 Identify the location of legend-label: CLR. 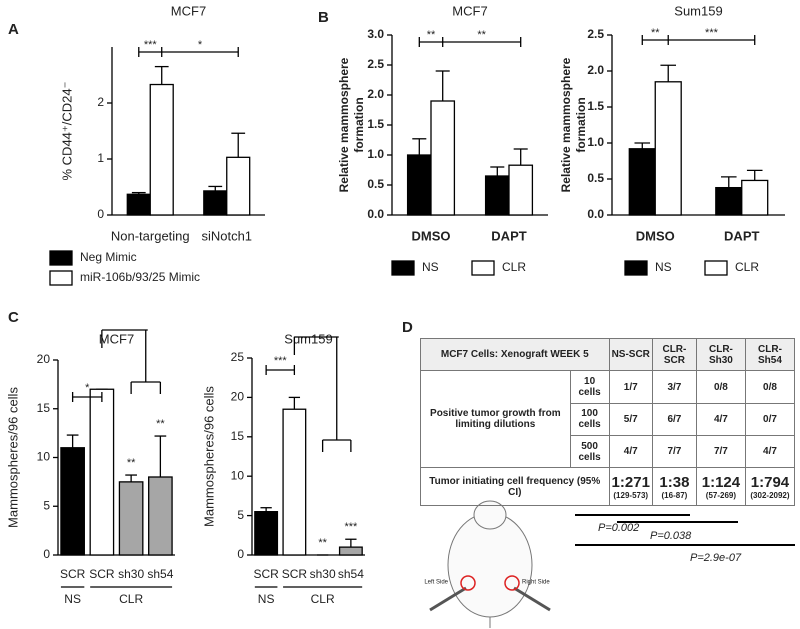
(514, 267).